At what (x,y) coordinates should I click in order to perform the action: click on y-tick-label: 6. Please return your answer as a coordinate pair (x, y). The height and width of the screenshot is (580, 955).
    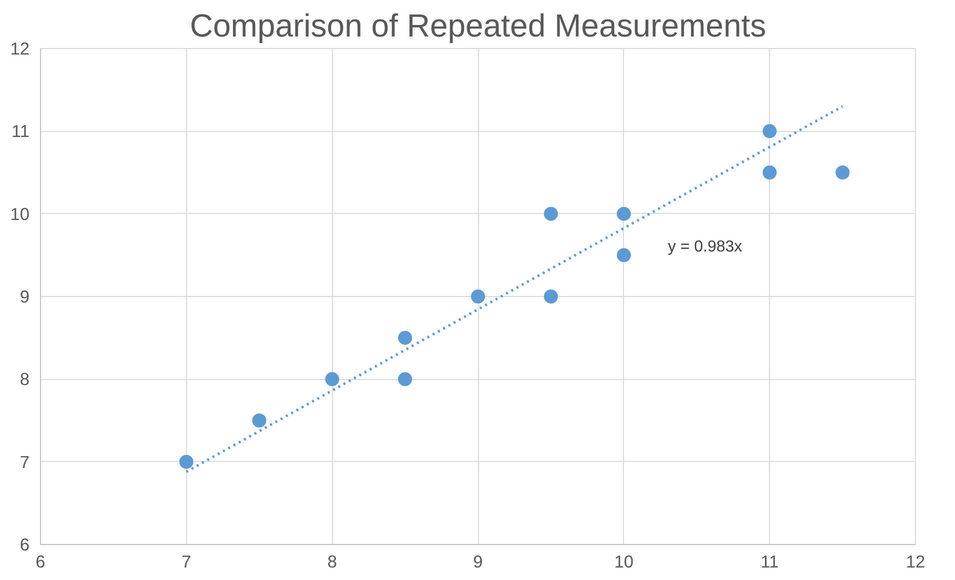
    Looking at the image, I should click on (25, 544).